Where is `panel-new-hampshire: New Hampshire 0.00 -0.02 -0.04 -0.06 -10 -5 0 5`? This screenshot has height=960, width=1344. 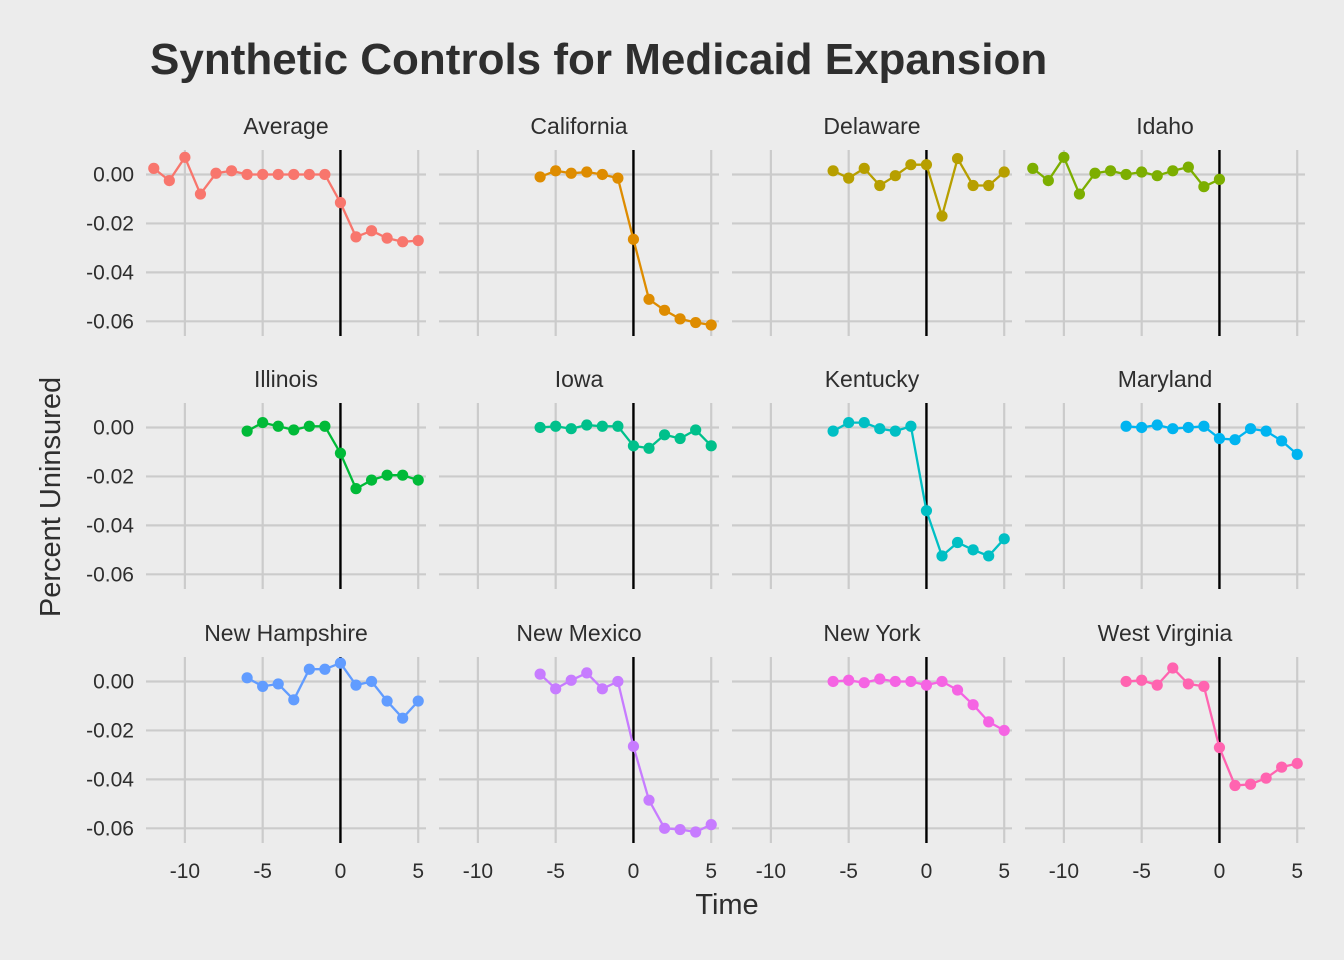 panel-new-hampshire: New Hampshire 0.00 -0.02 -0.04 -0.06 -10 -5 0 5 is located at coordinates (256, 751).